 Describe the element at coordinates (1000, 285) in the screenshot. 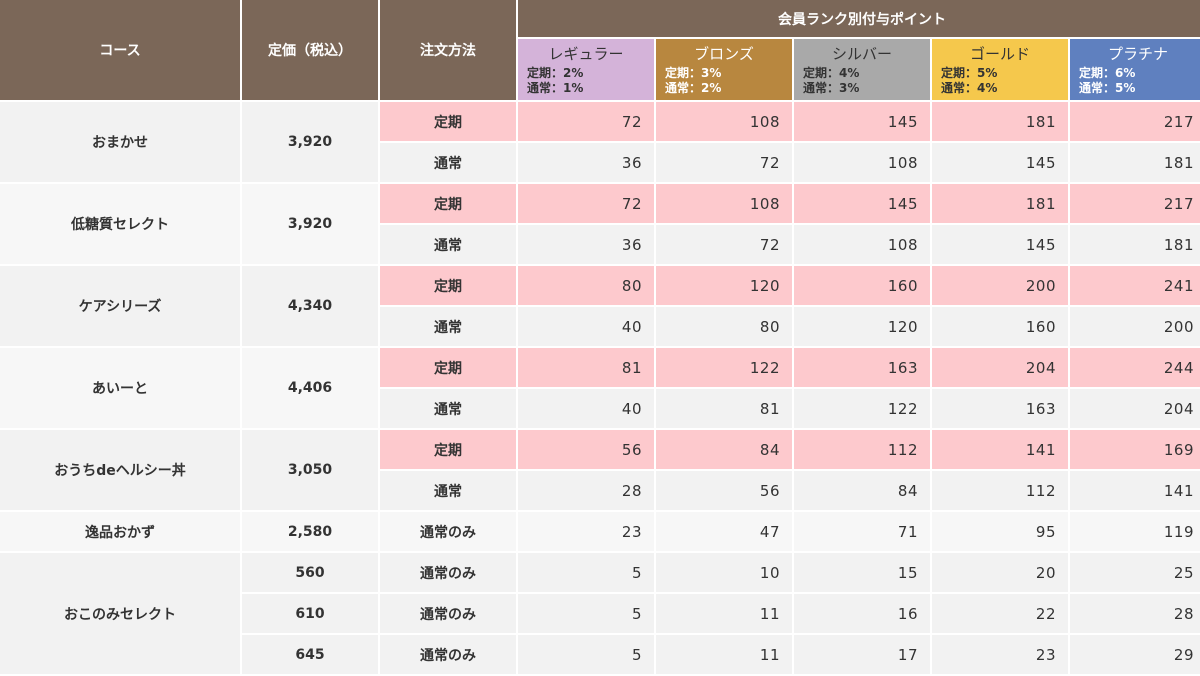

I see `points-teiki: 200` at that location.